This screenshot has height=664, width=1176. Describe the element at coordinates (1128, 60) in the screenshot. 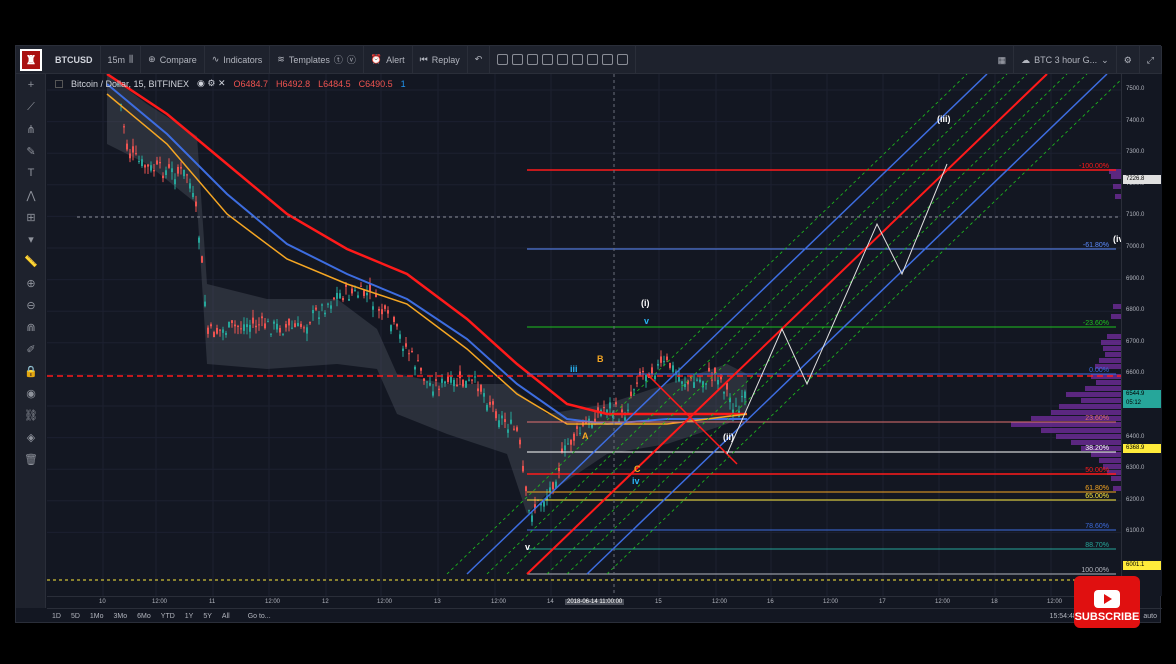

I see `settings-button: ⚙` at that location.